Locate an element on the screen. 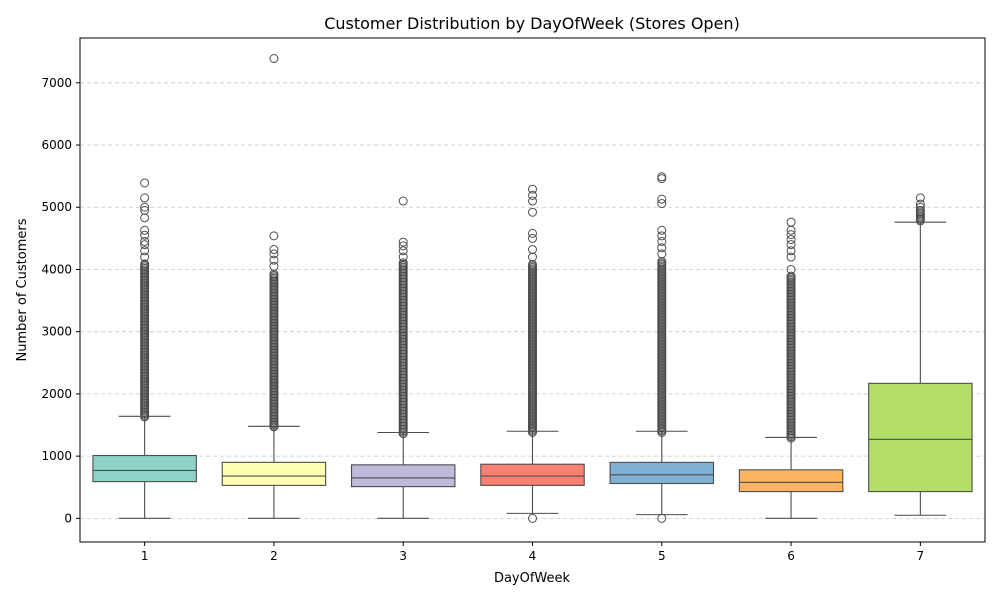  x-tick-label: 1 is located at coordinates (145, 556).